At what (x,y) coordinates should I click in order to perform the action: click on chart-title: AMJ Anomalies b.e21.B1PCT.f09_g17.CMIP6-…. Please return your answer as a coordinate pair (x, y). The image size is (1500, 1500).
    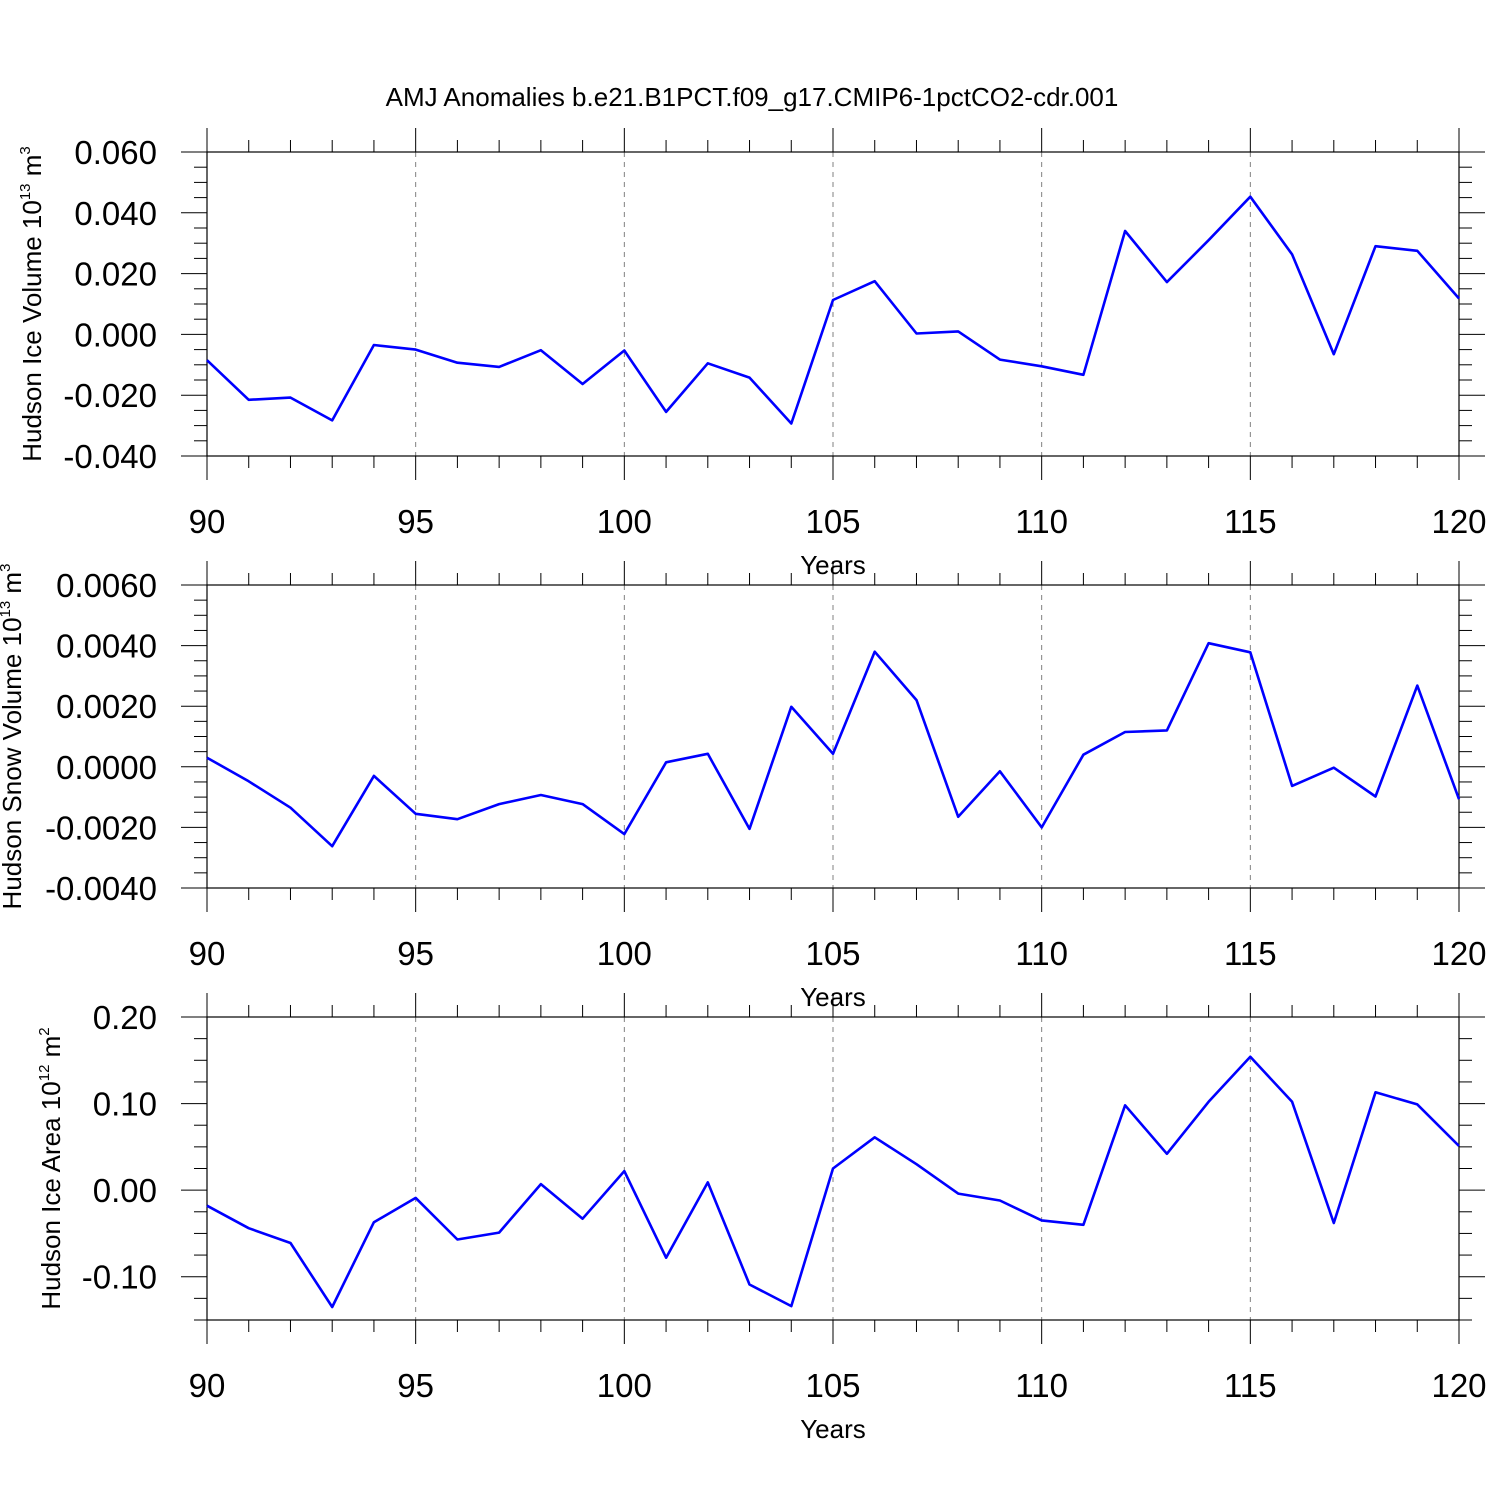
    Looking at the image, I should click on (752, 97).